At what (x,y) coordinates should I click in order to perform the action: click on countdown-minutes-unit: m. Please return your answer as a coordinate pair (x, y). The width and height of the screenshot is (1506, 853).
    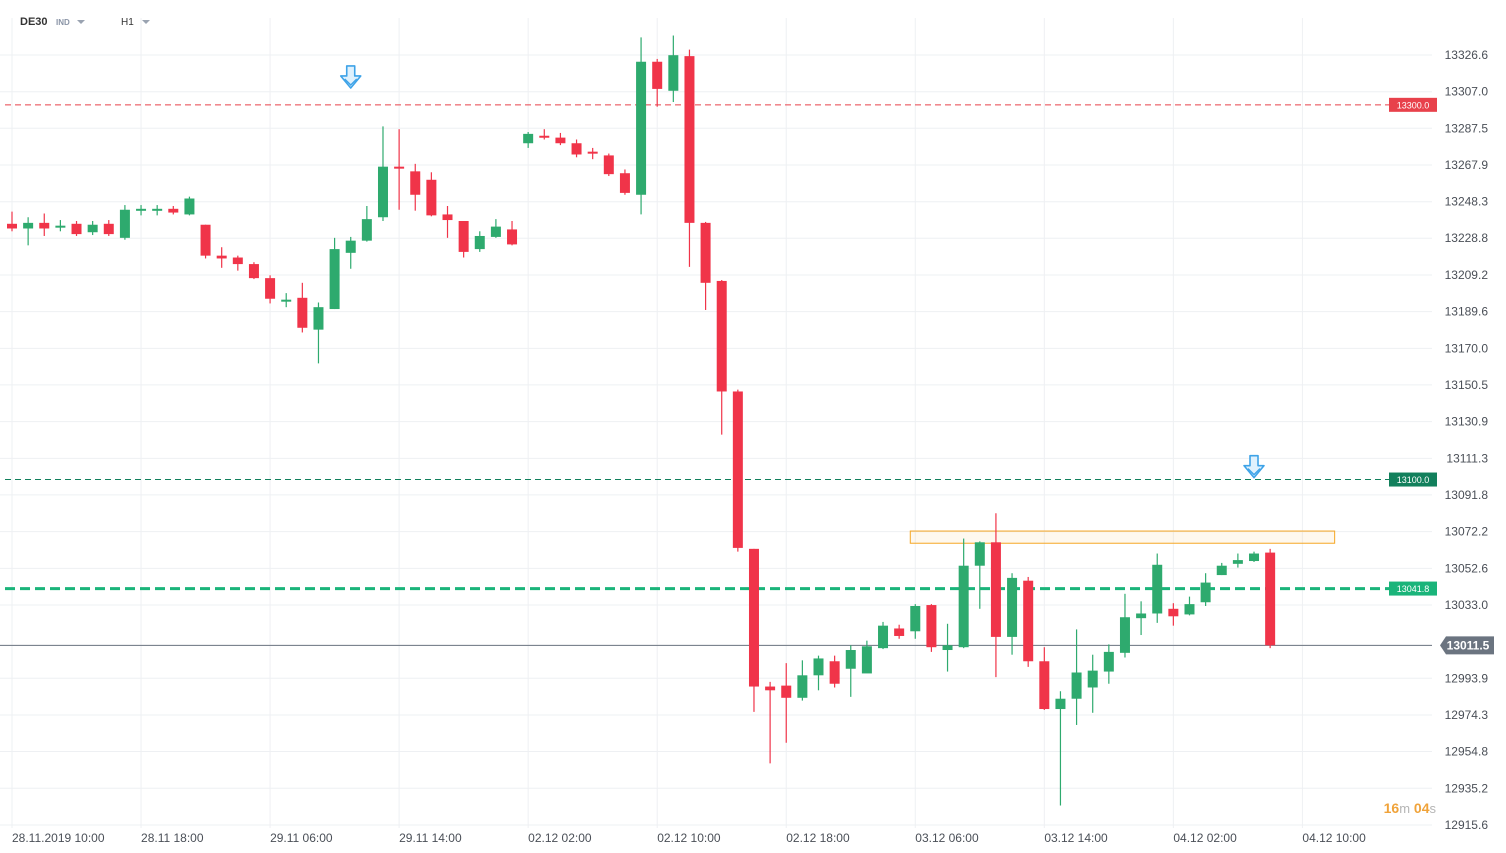
    Looking at the image, I should click on (1405, 808).